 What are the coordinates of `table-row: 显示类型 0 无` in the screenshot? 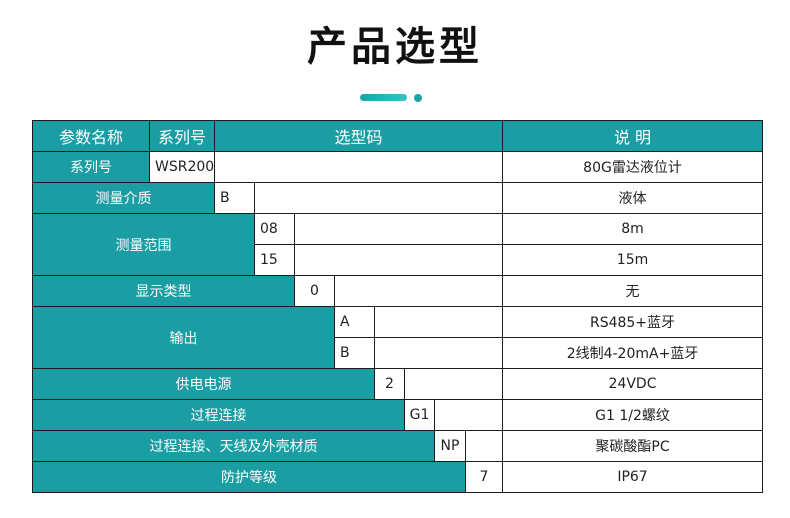 It's located at (398, 291).